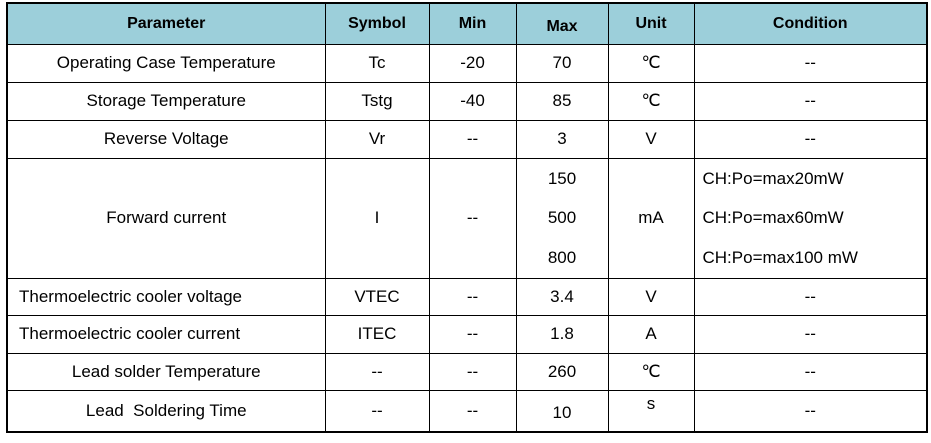 This screenshot has height=443, width=931. What do you see at coordinates (773, 218) in the screenshot?
I see `condition-line: CH:Po=max60mW` at bounding box center [773, 218].